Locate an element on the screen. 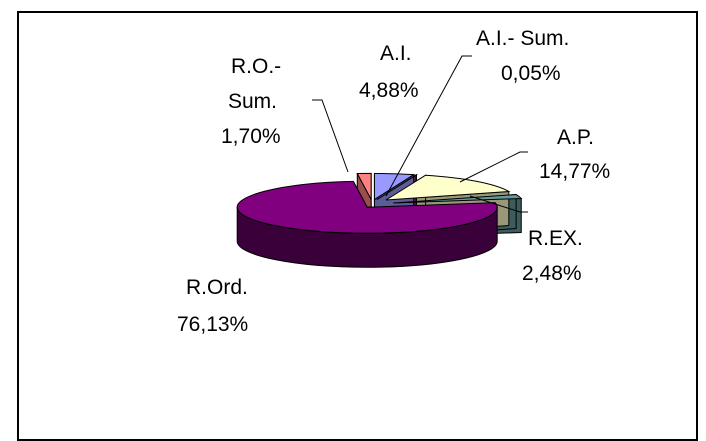 The image size is (706, 441). slice-top-rord is located at coordinates (367, 207).